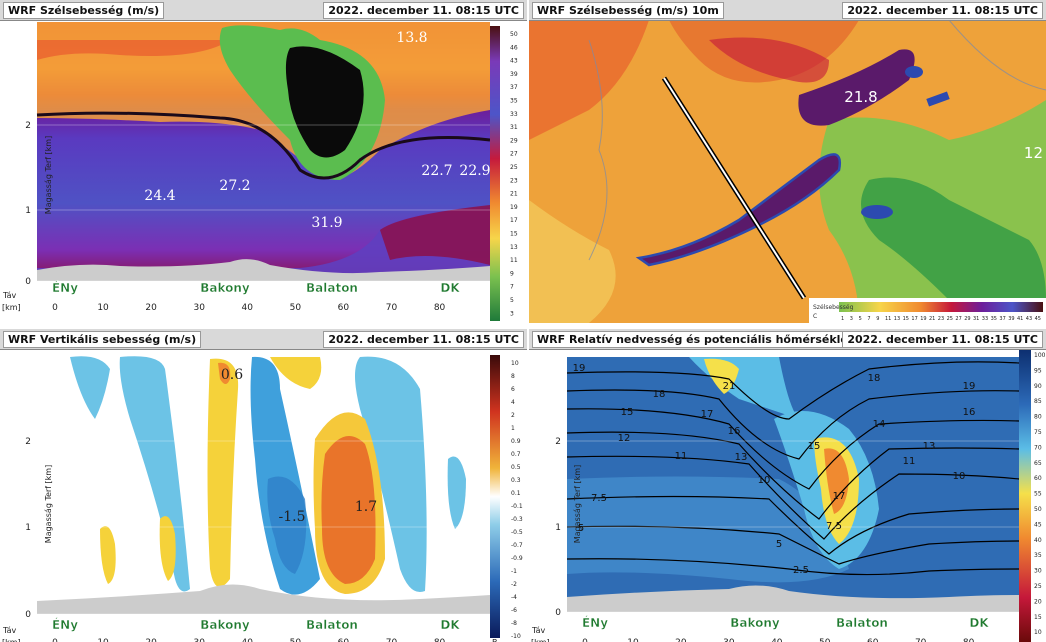  What do you see at coordinates (514, 140) in the screenshot?
I see `colorbar-tick-label: 29` at bounding box center [514, 140].